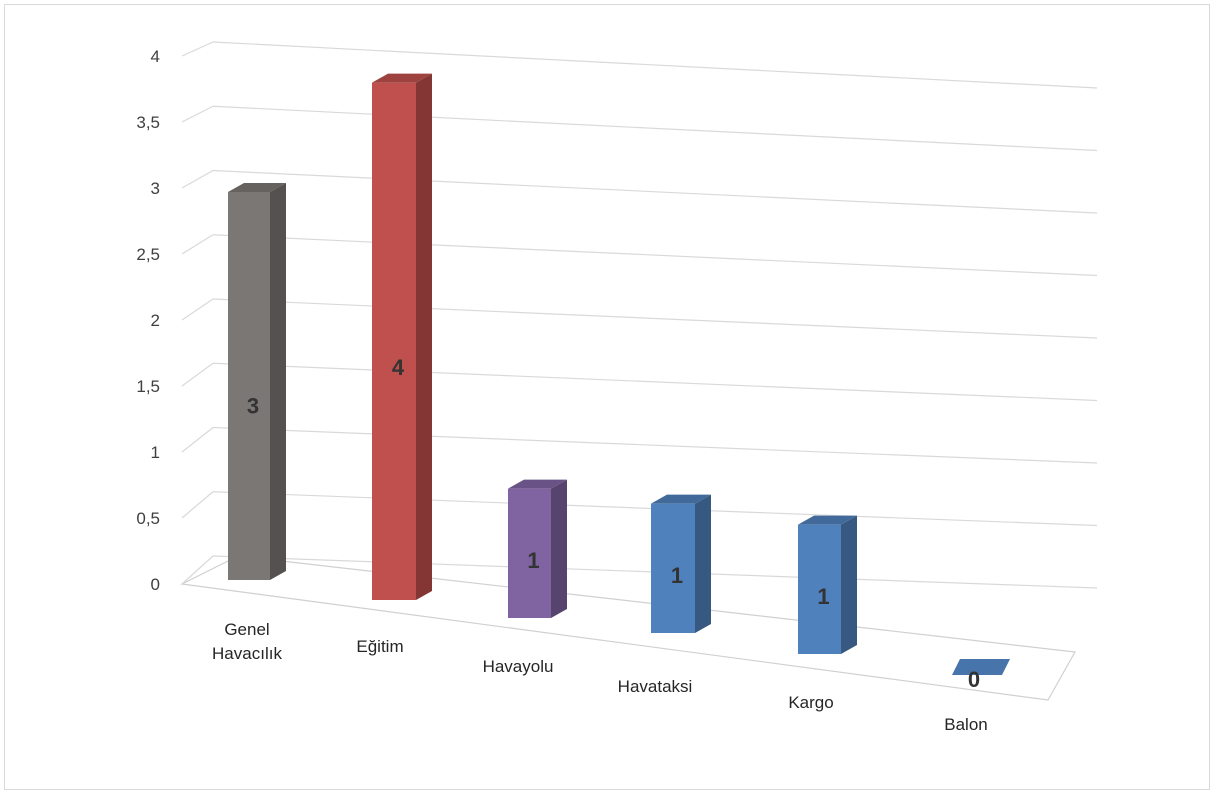 Image resolution: width=1215 pixels, height=794 pixels. What do you see at coordinates (253, 405) in the screenshot?
I see `data-label: 3` at bounding box center [253, 405].